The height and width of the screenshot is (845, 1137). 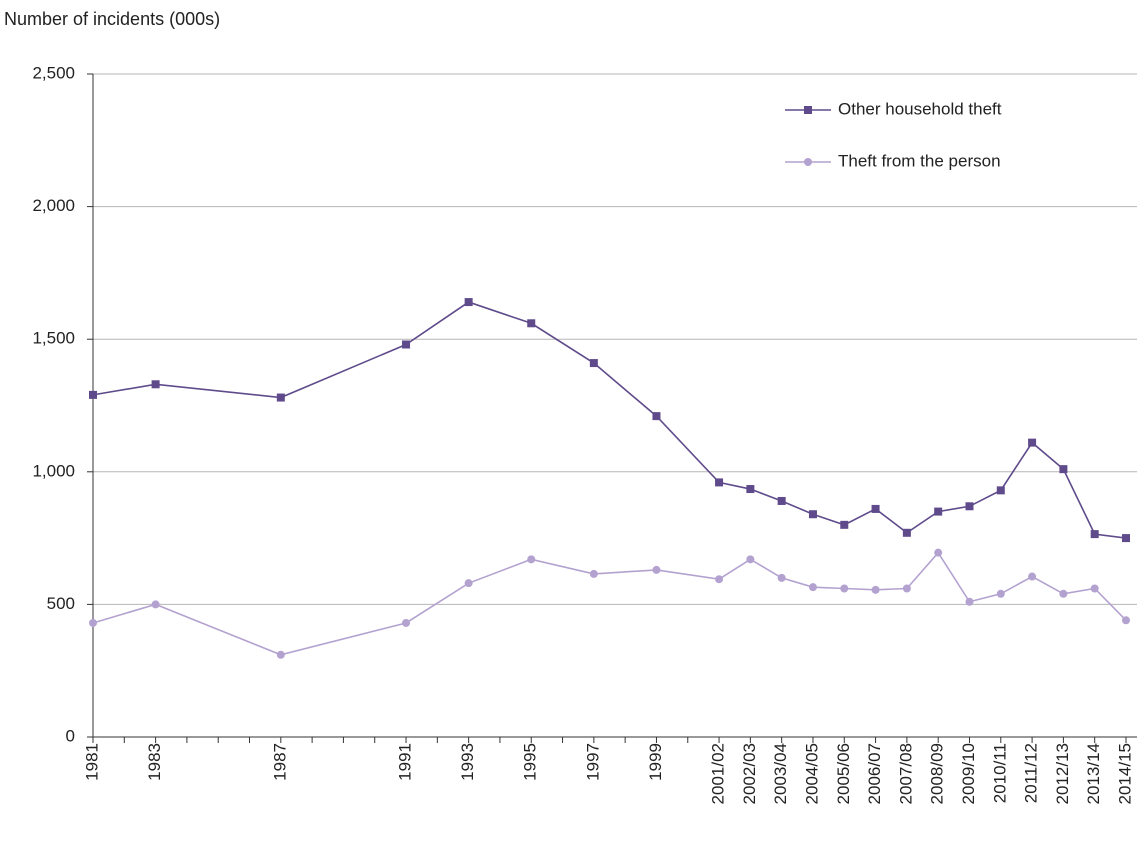 I want to click on x-tick-label: 1999, so click(x=655, y=762).